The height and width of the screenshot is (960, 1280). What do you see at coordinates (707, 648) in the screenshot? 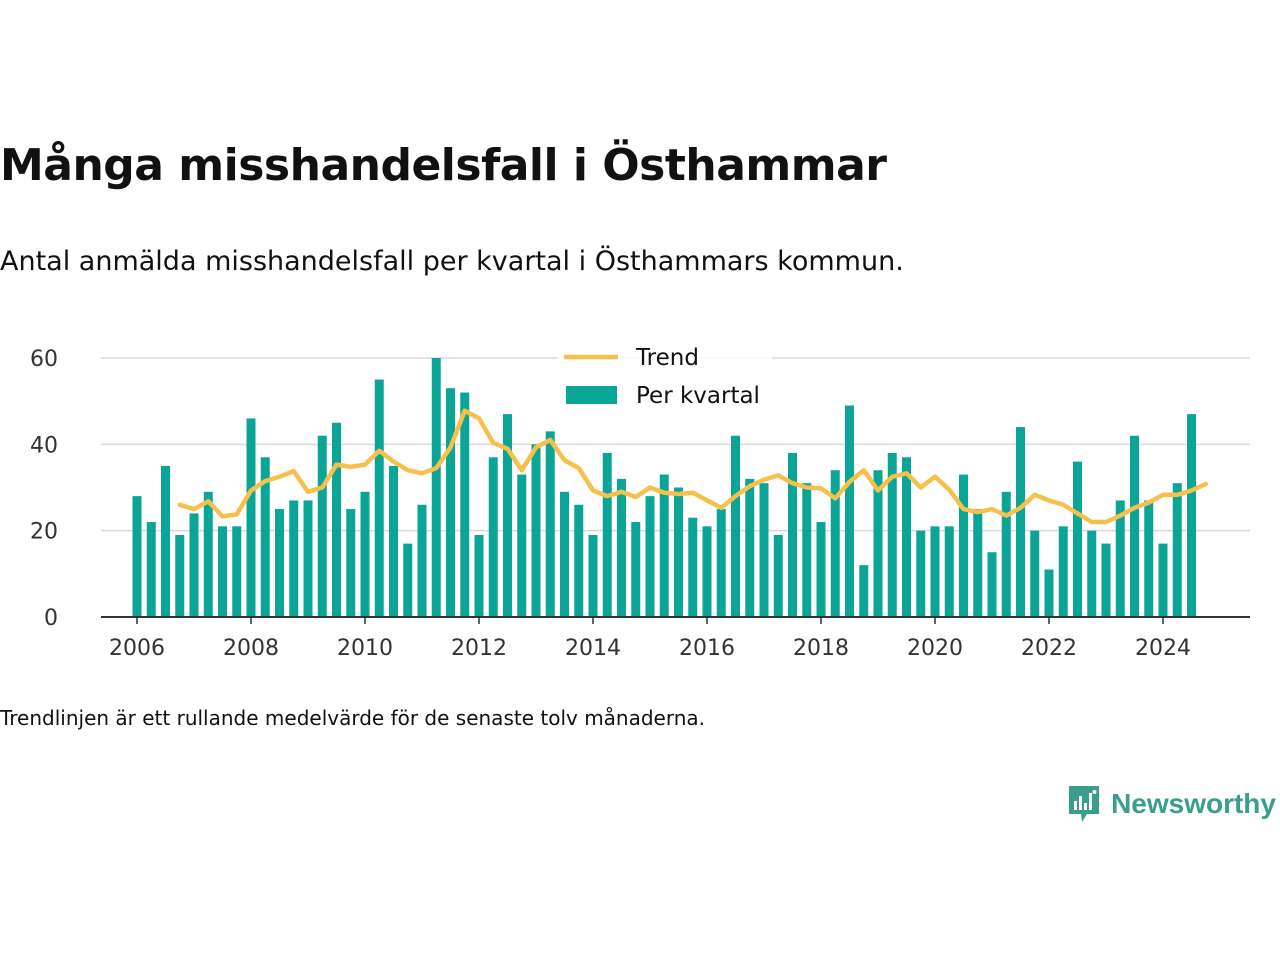
I see `x-tick-label: 2016` at bounding box center [707, 648].